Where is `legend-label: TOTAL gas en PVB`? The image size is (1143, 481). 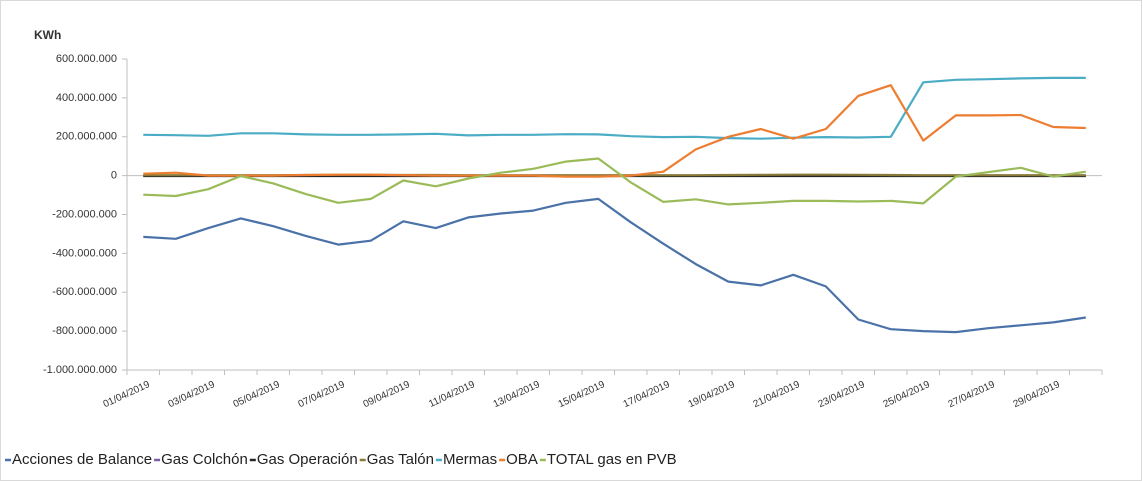
legend-label: TOTAL gas en PVB is located at coordinates (612, 459).